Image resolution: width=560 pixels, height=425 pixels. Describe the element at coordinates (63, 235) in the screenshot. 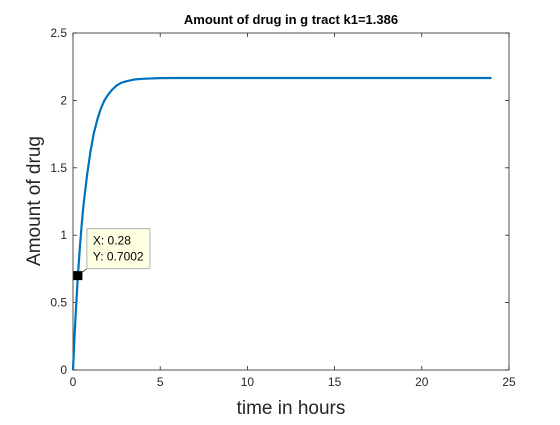

I see `y-tick-label: 1` at that location.